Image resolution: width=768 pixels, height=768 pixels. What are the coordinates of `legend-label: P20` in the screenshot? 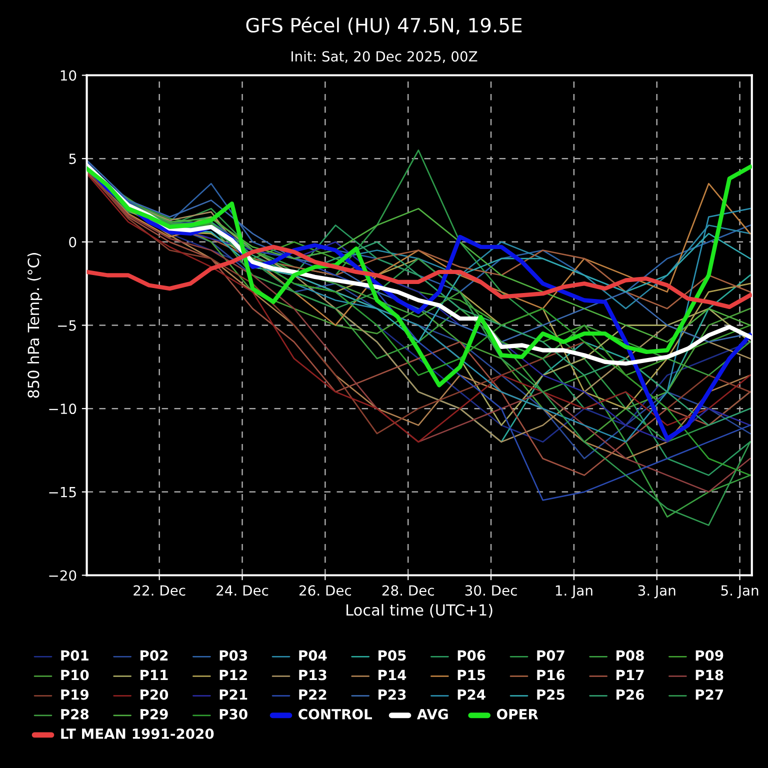 It's located at (154, 694).